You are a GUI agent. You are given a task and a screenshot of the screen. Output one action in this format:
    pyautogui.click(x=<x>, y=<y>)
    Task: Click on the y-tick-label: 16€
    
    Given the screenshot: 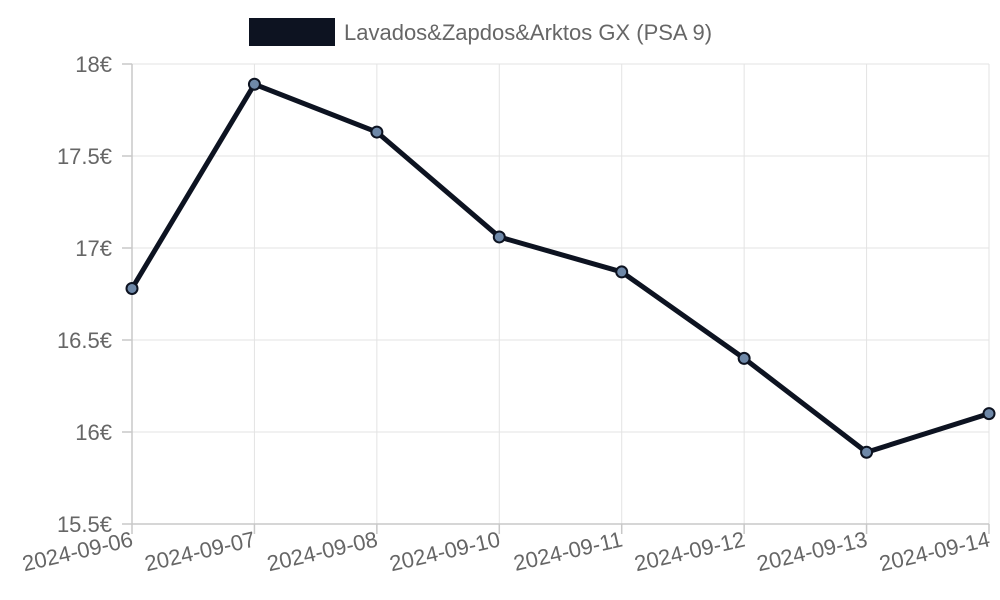 What is the action you would take?
    pyautogui.click(x=93, y=432)
    